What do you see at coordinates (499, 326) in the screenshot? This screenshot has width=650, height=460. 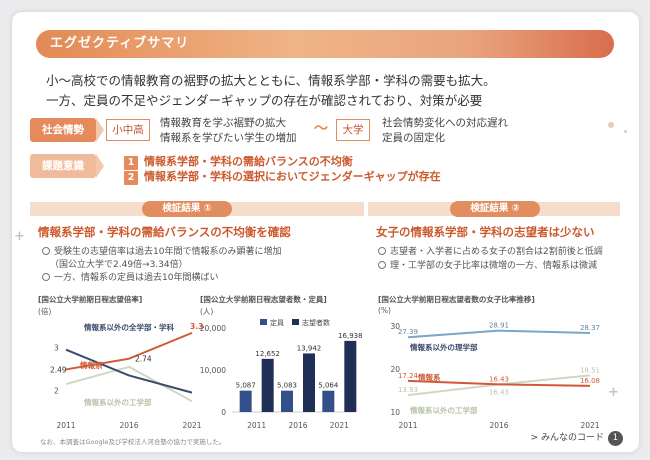 I see `data-label: 28.91` at bounding box center [499, 326].